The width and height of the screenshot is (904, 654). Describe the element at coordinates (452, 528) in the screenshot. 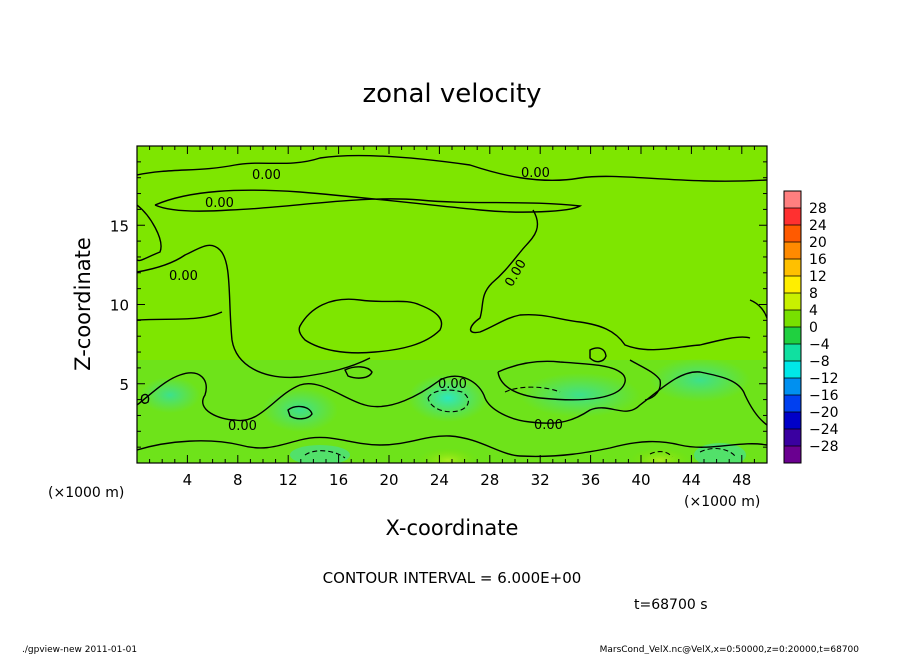

I see `x-axis-label: X-coordinate` at that location.